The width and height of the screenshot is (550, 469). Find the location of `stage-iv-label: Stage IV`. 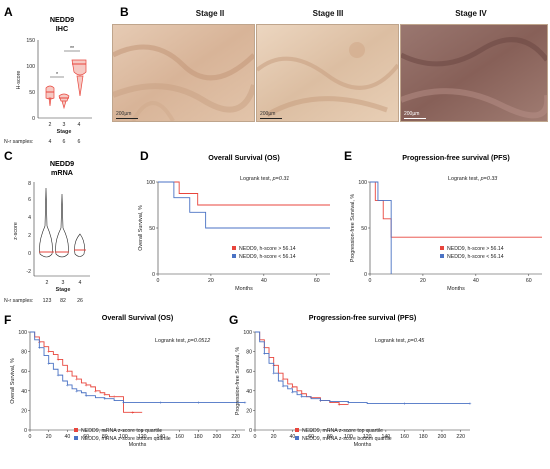

stage-iv-label: Stage IV is located at coordinates (471, 13).